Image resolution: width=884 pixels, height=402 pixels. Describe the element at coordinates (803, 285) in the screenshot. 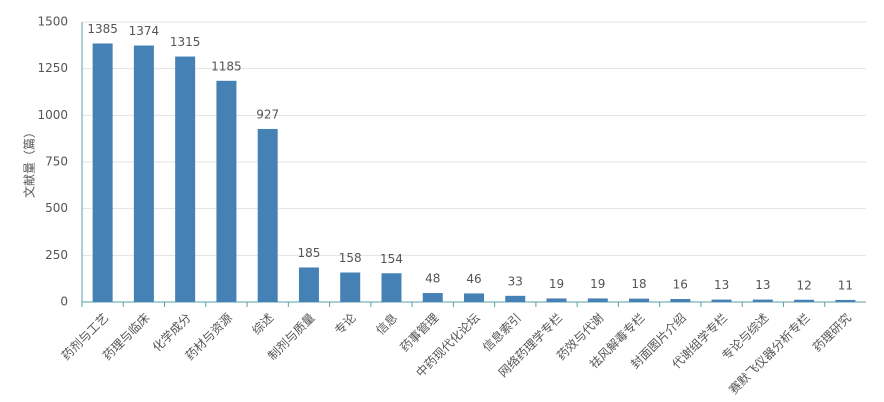

I see `data-label: 12` at that location.